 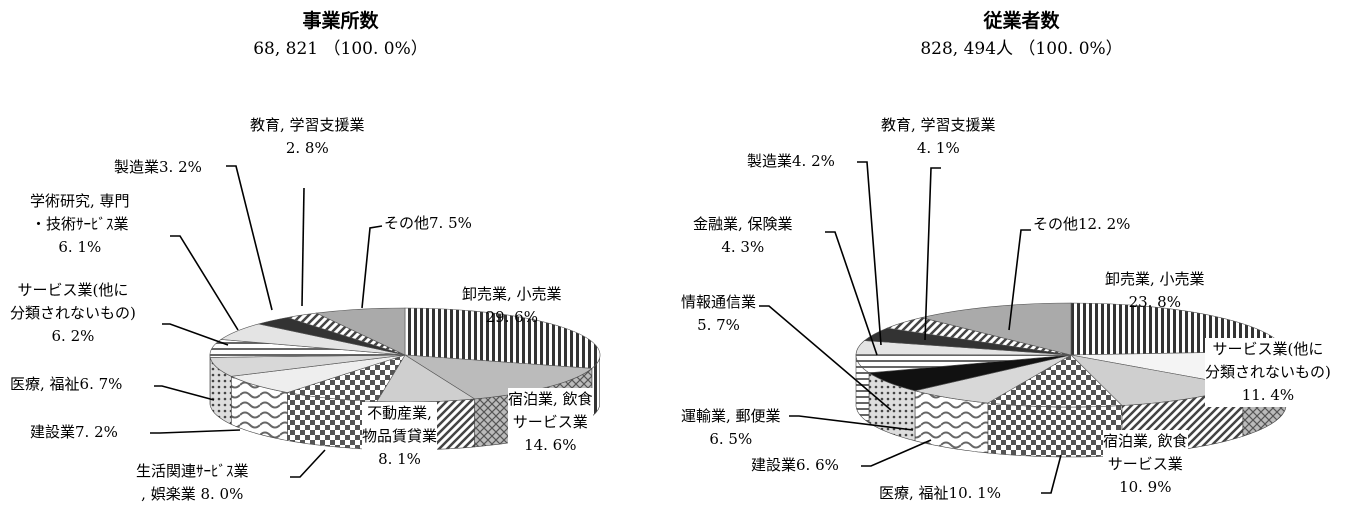 What do you see at coordinates (195, 334) in the screenshot?
I see `leader-line-service` at bounding box center [195, 334].